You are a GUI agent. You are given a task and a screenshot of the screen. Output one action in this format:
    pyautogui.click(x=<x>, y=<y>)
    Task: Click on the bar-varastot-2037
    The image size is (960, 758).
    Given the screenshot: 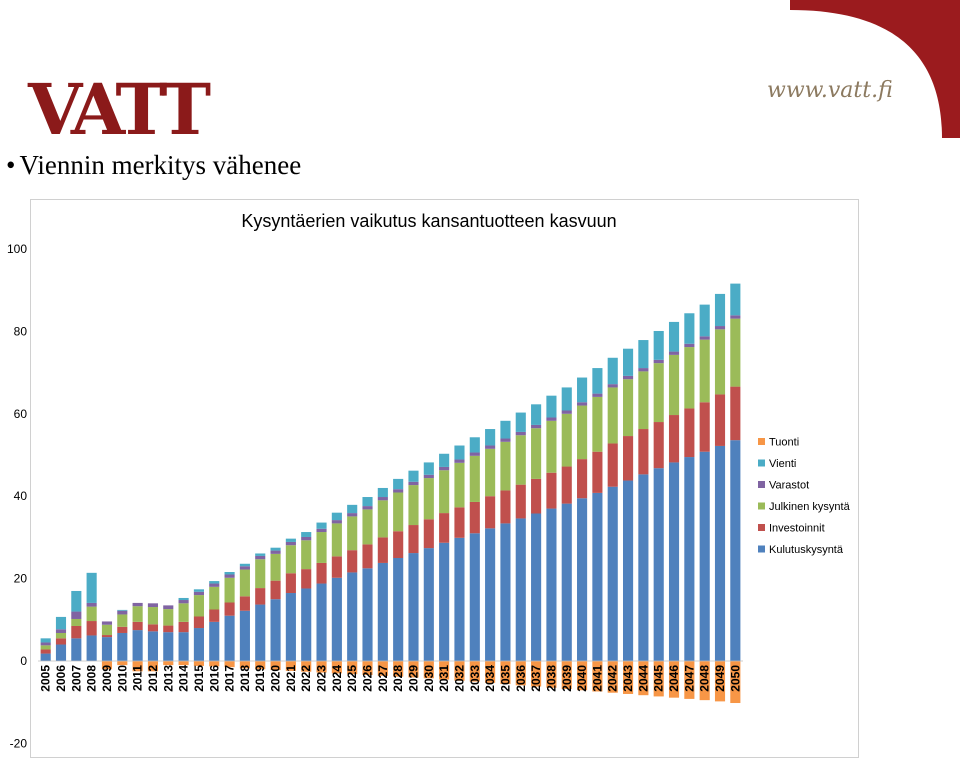 What is the action you would take?
    pyautogui.click(x=536, y=426)
    